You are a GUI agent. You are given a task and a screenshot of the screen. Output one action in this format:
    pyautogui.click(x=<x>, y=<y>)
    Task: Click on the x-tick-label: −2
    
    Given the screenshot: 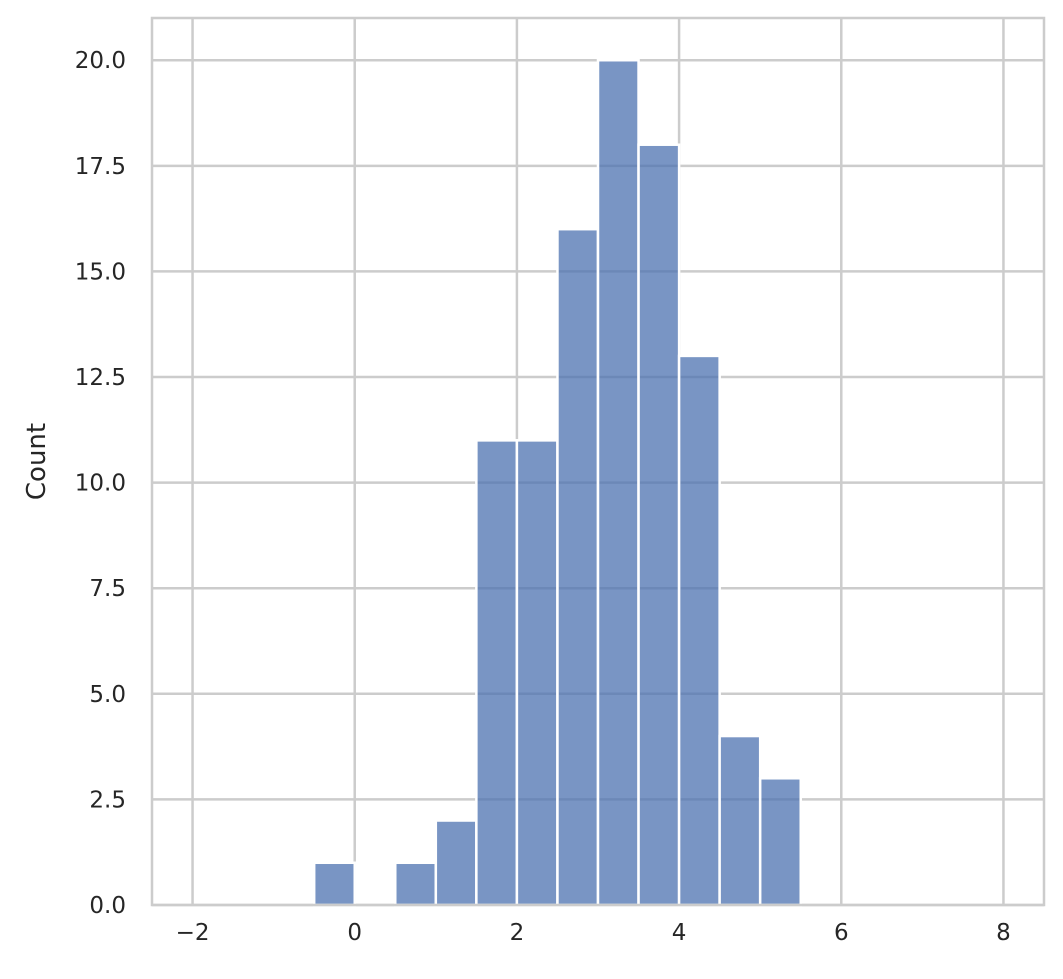 What is the action you would take?
    pyautogui.click(x=193, y=933)
    